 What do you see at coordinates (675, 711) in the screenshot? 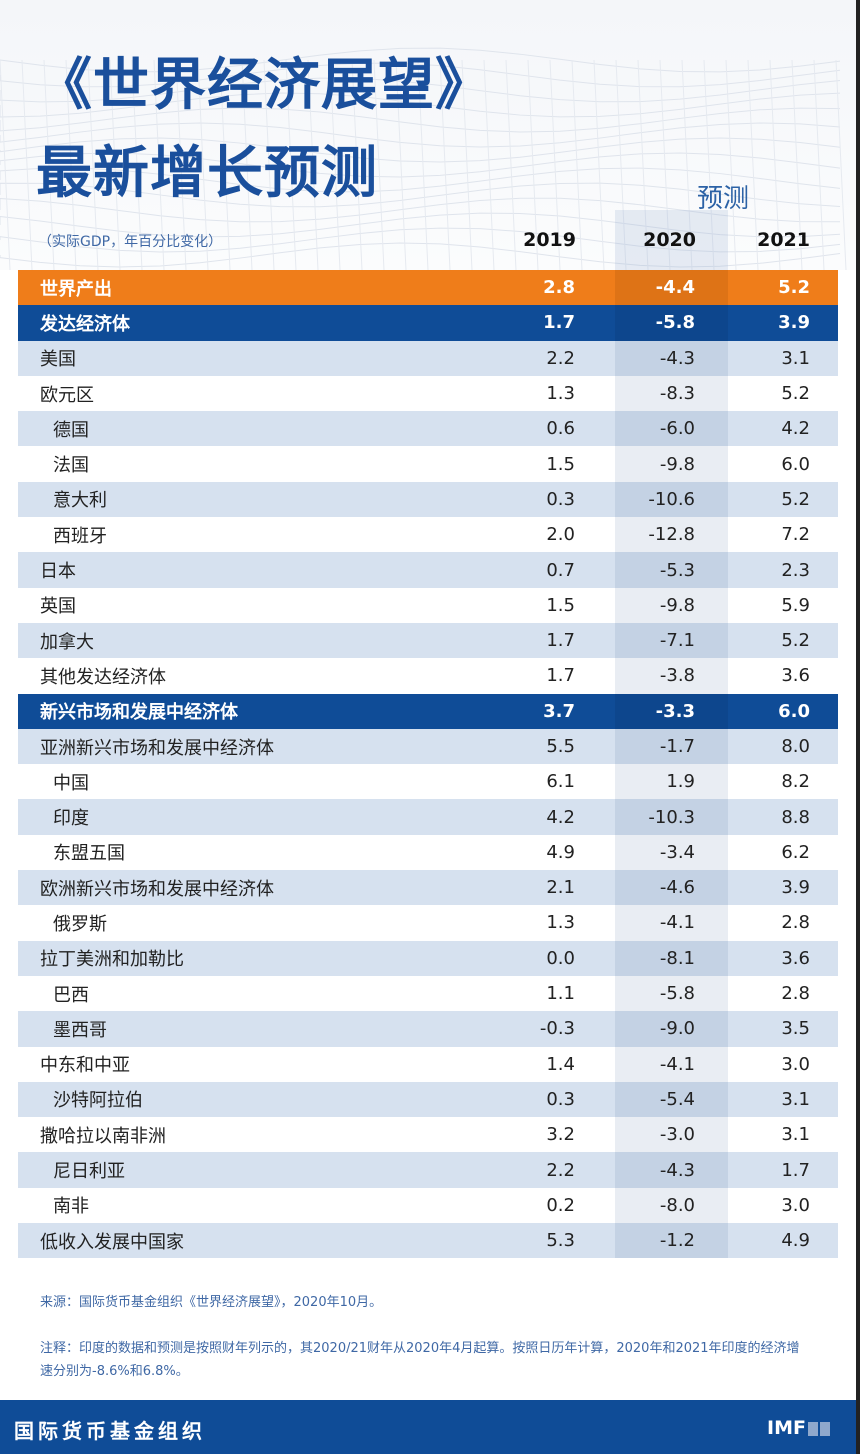
I see `value-2020: -3.3` at bounding box center [675, 711].